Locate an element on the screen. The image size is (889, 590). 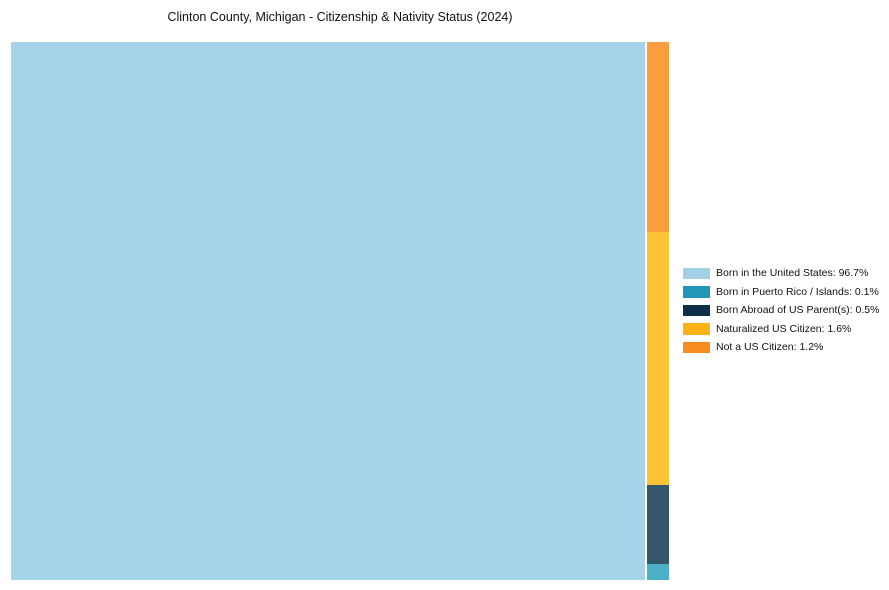
treemap-rect-naturalized-us-citizen is located at coordinates (657, 358).